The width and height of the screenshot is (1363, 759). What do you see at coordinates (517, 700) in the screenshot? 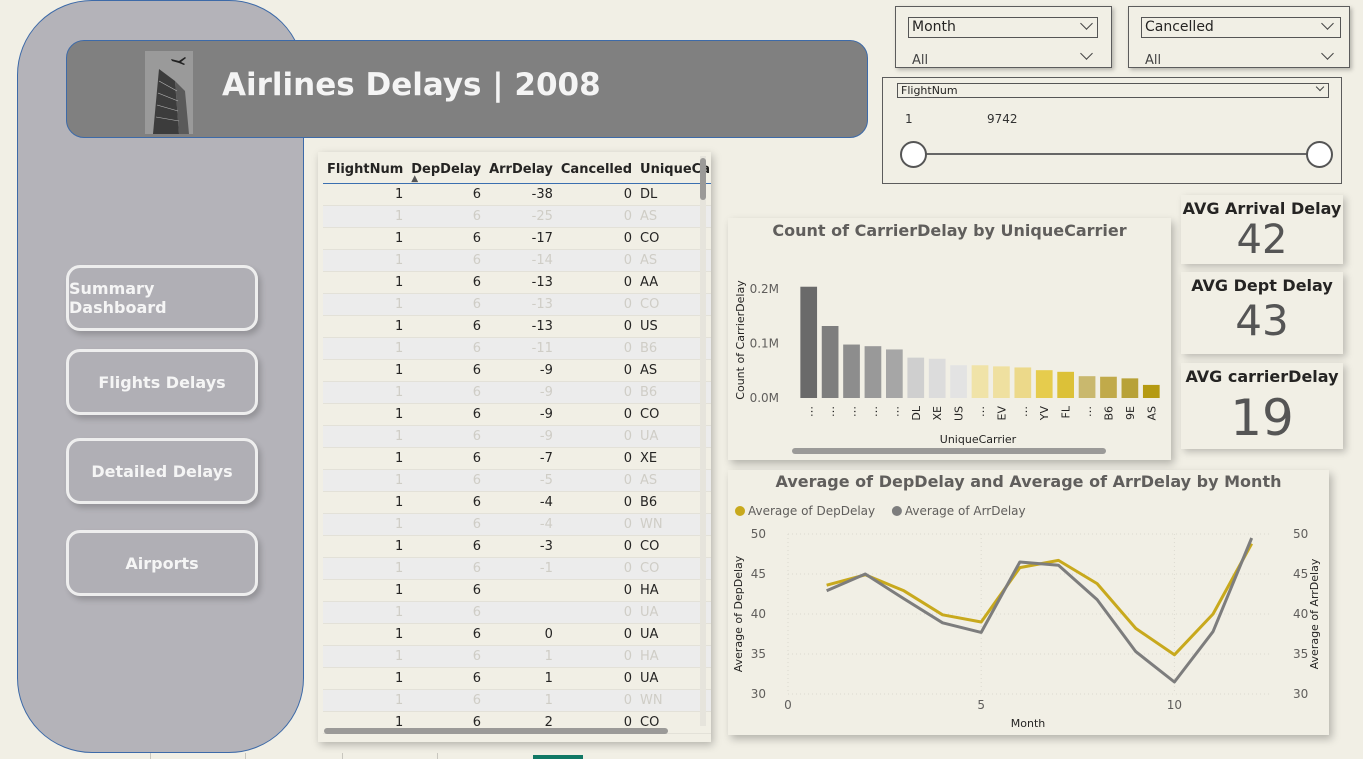
I see `table-row: 1 6 1 0 WN` at bounding box center [517, 700].